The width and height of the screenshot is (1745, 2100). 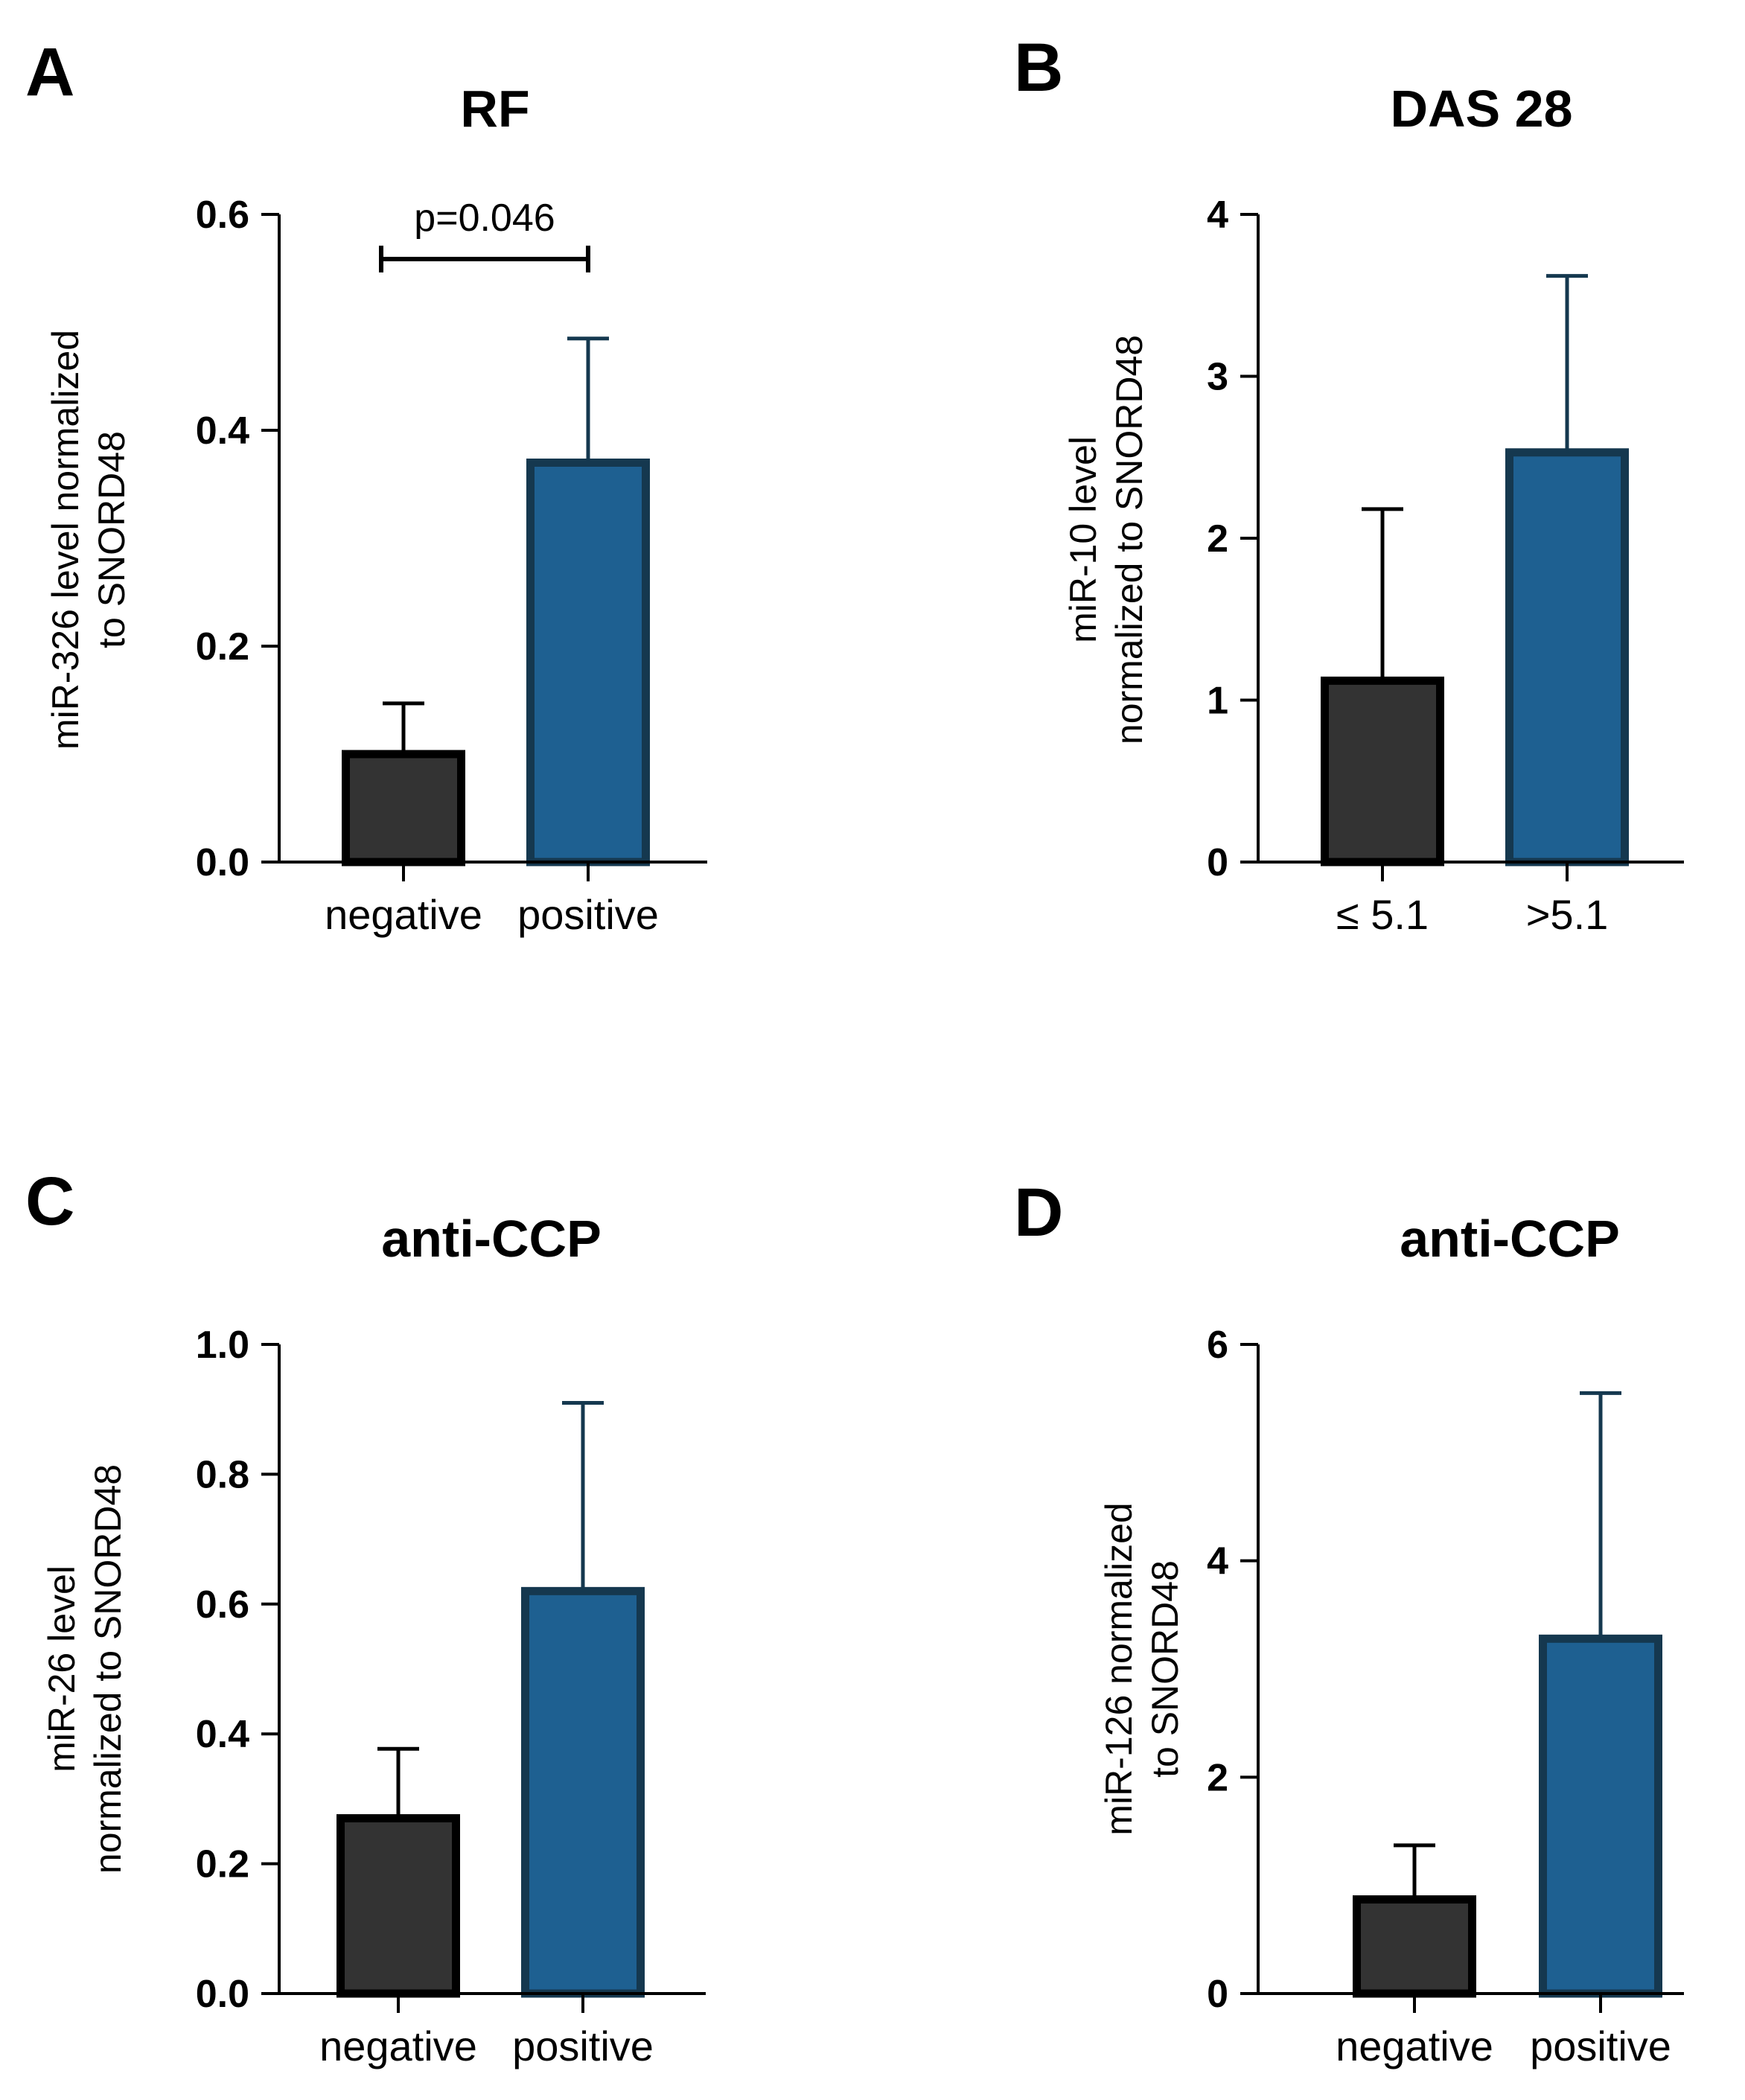 What do you see at coordinates (1217, 377) in the screenshot?
I see `y-tick-label: 3` at bounding box center [1217, 377].